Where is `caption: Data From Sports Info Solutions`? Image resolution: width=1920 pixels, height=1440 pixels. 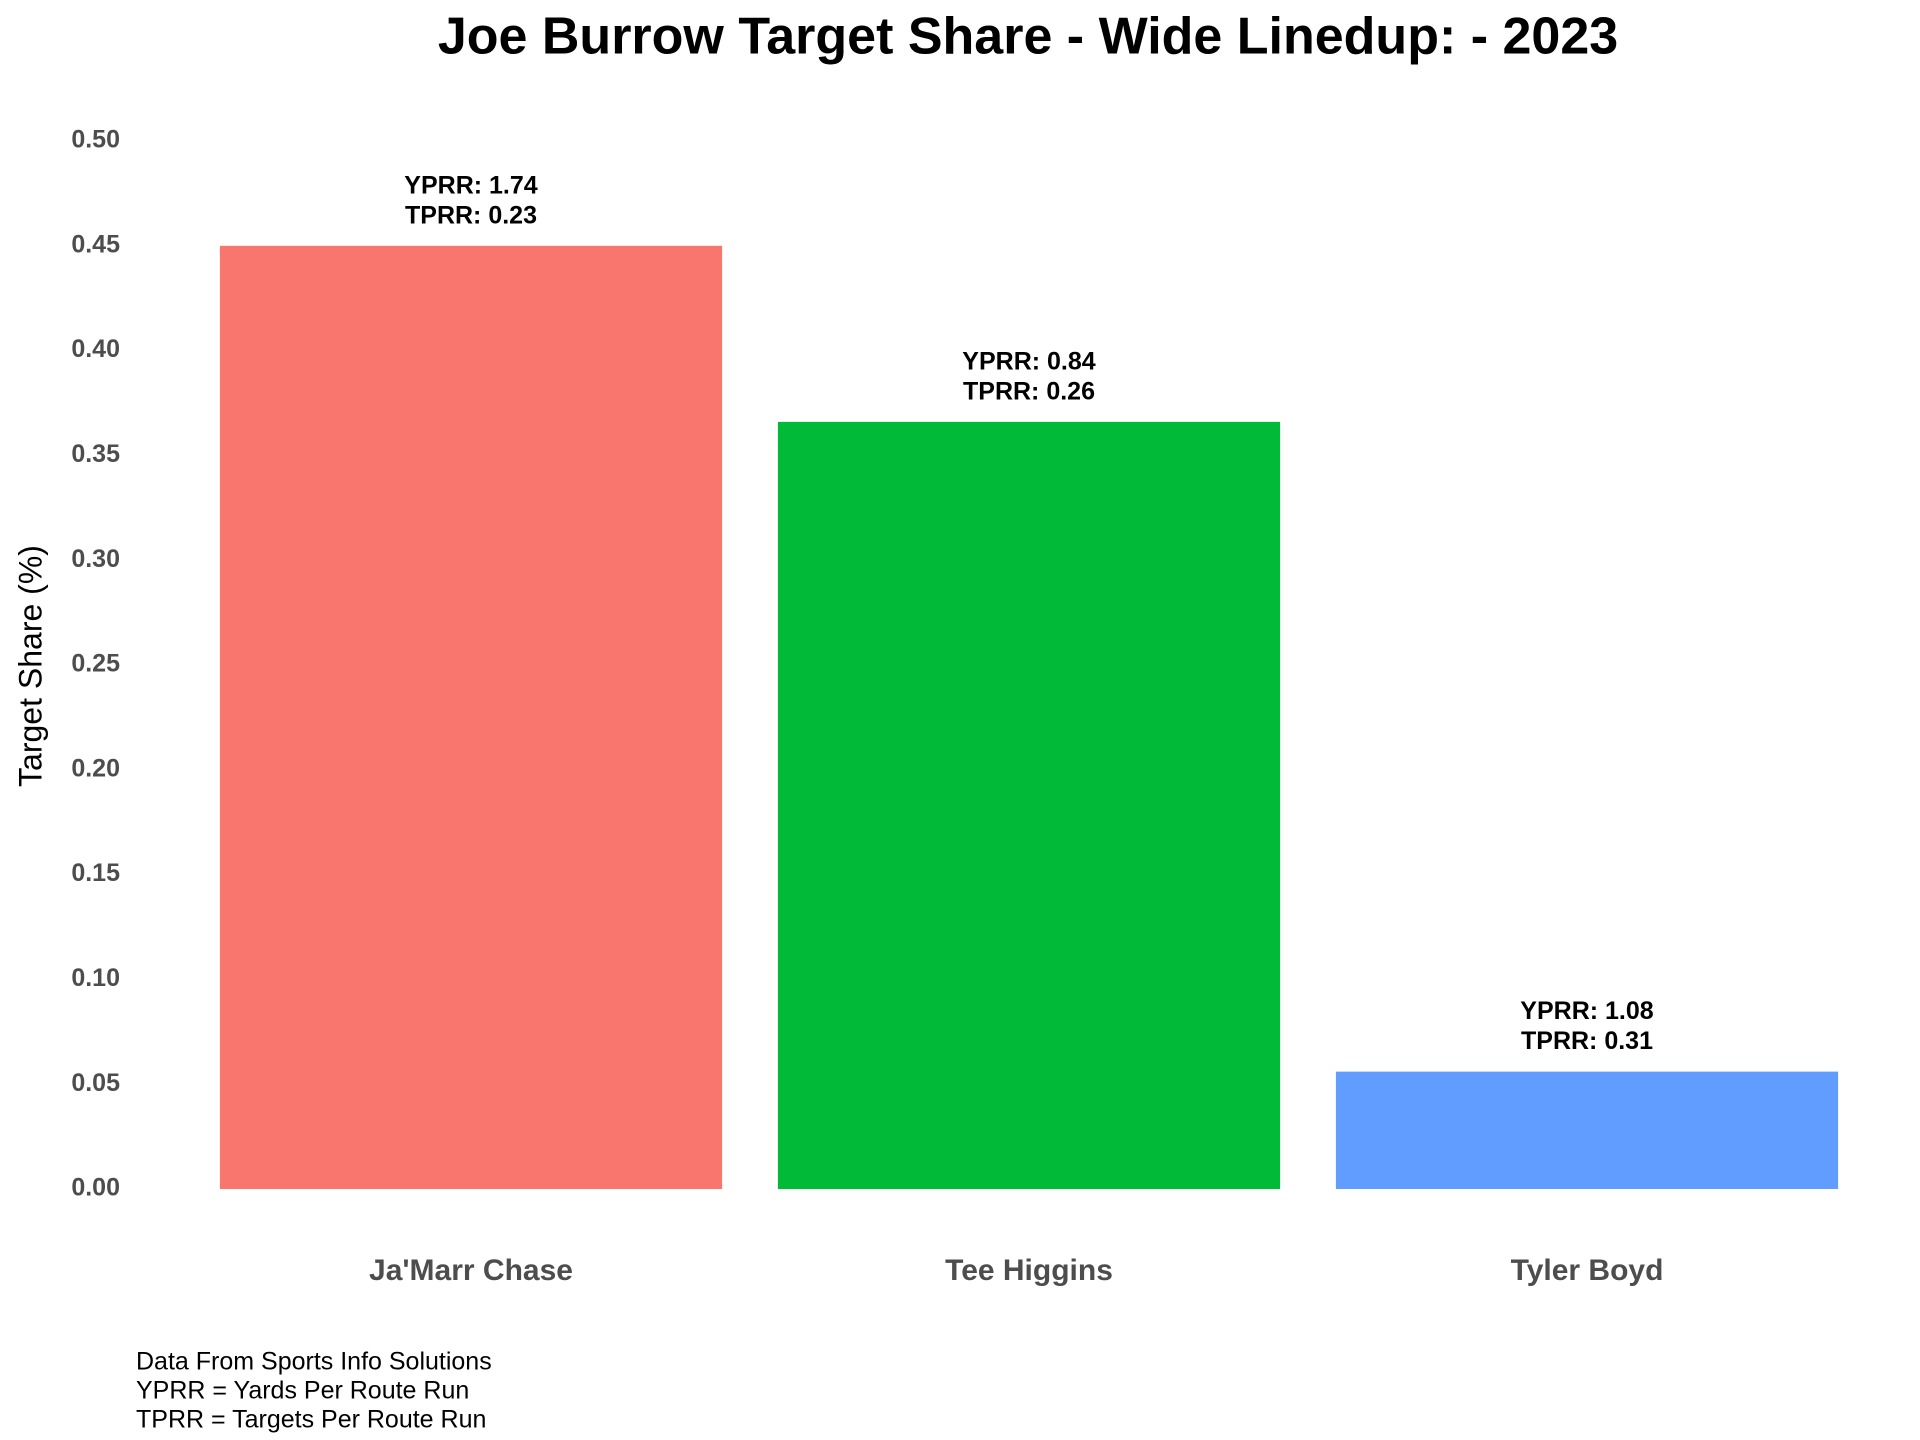
caption: Data From Sports Info Solutions is located at coordinates (314, 1362).